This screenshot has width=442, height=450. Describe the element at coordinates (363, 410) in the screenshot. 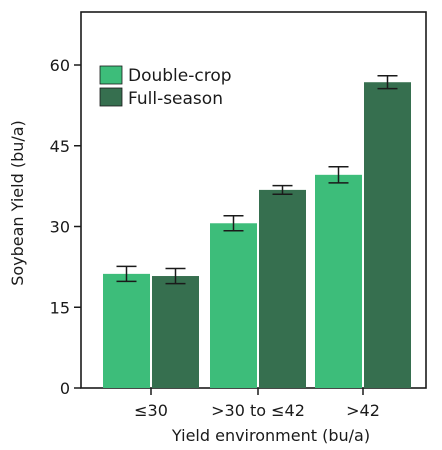

I see `x-tick-label: >42` at that location.